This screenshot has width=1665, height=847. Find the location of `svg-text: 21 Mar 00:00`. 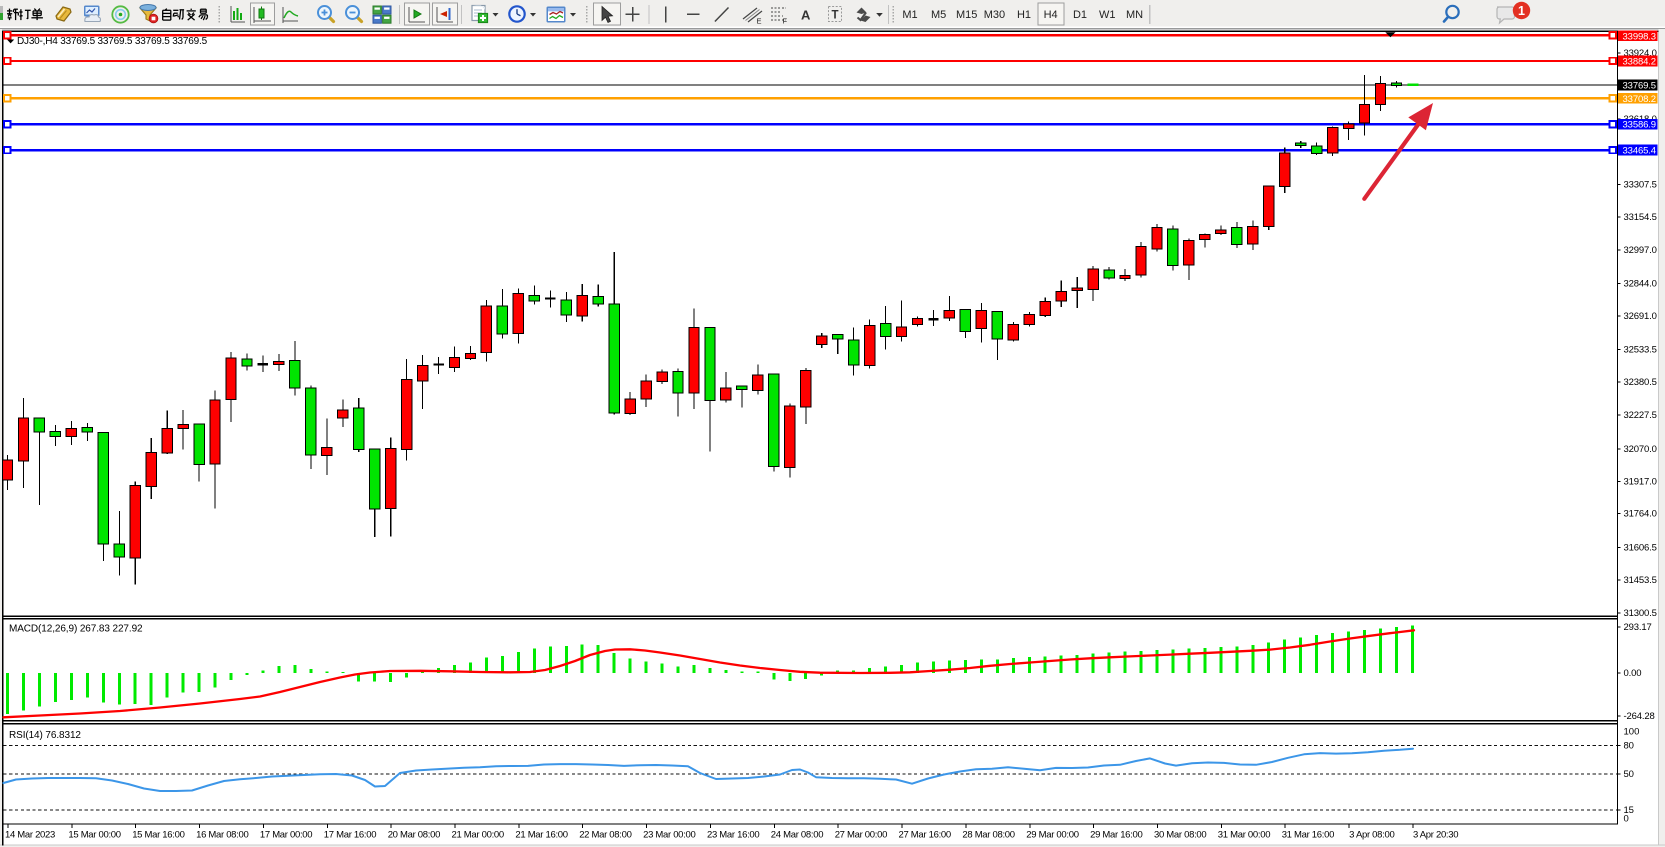

svg-text: 21 Mar 00:00 is located at coordinates (478, 834).